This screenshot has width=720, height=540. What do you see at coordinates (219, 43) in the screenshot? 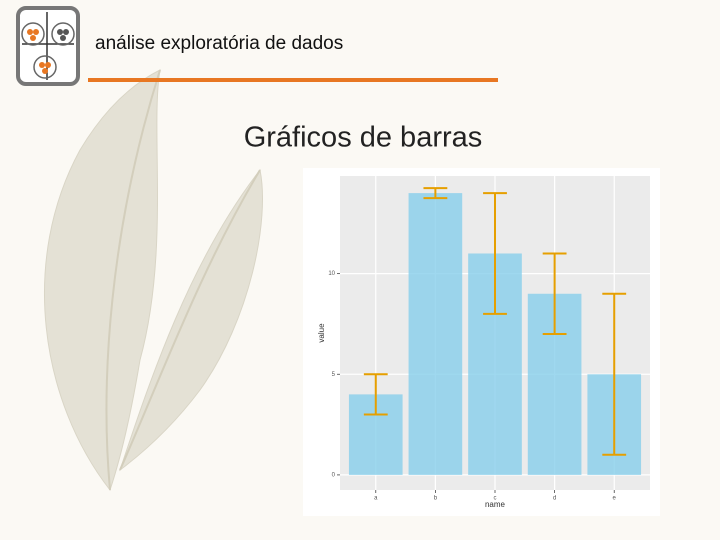
I see `slide-header: análise exploratória de dados` at bounding box center [219, 43].